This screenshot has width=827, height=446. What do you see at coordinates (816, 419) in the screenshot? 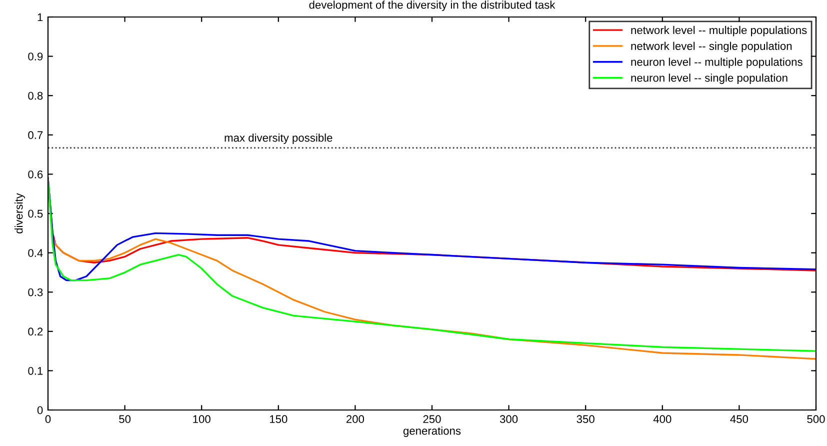
I see `x-tick-label: 500` at bounding box center [816, 419].